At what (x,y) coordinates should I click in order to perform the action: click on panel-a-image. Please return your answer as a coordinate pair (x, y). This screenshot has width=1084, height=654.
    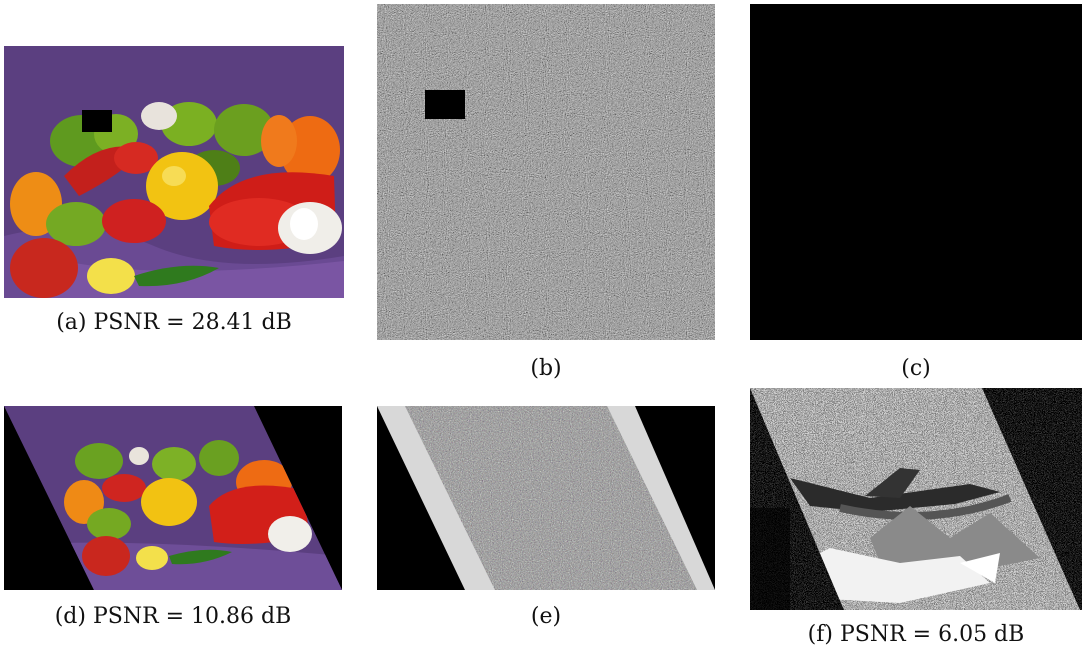
    Looking at the image, I should click on (174, 172).